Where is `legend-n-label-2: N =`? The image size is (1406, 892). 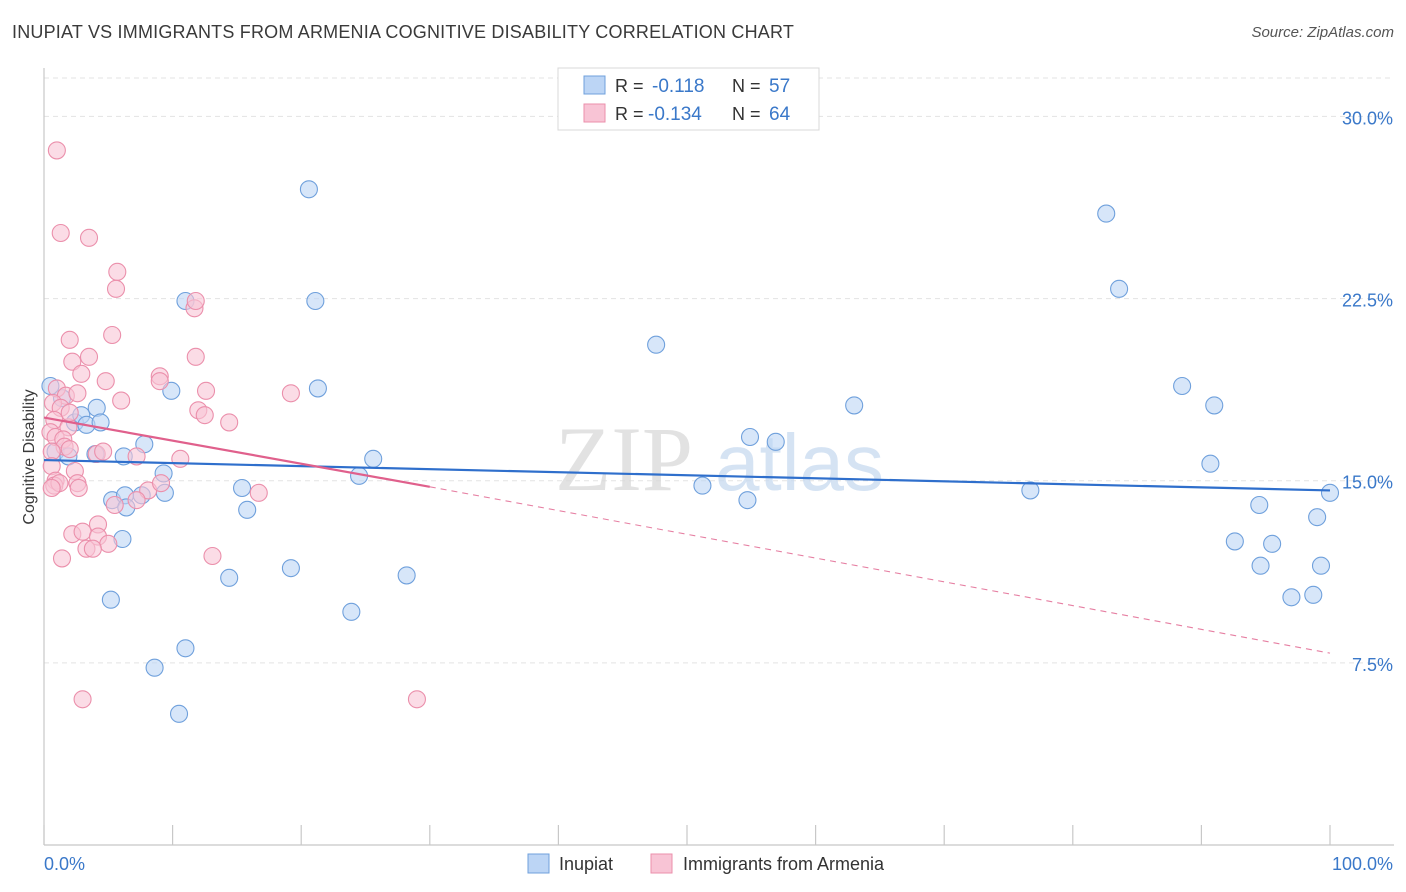
legend-n-label-2: N = is located at coordinates (746, 114).